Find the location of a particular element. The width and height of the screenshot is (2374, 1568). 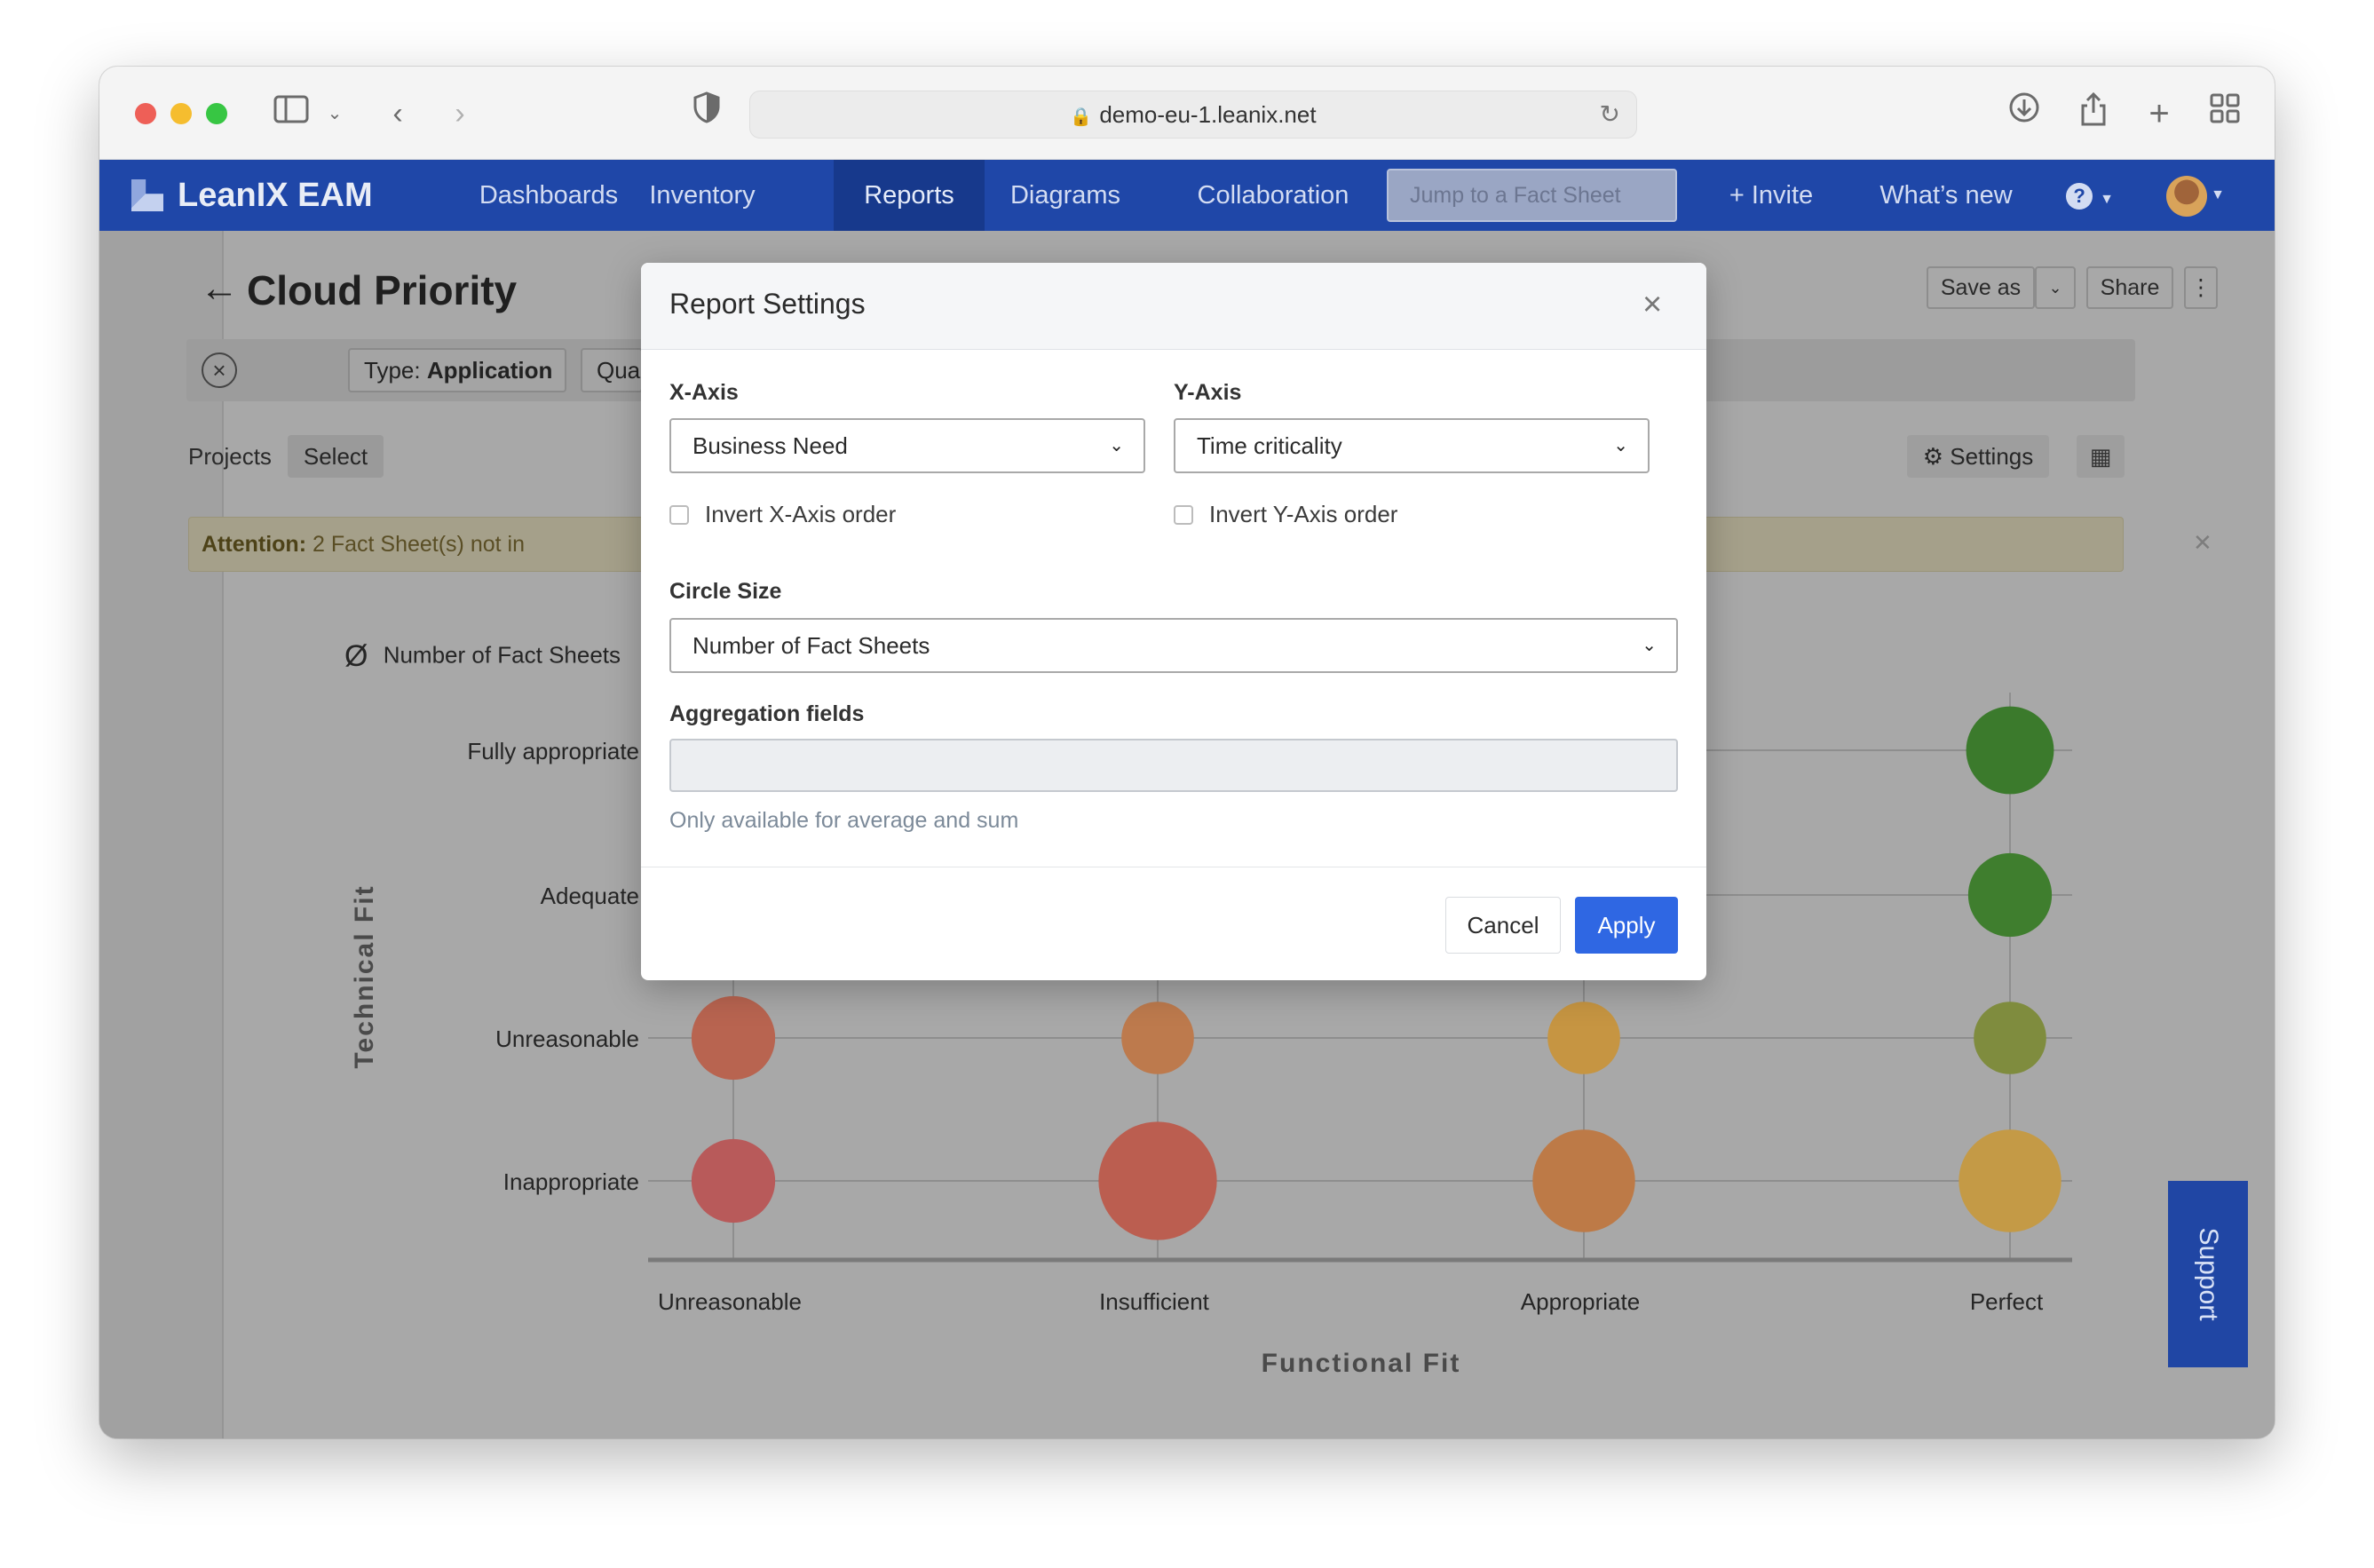

nav-reports: Reports is located at coordinates (910, 195).